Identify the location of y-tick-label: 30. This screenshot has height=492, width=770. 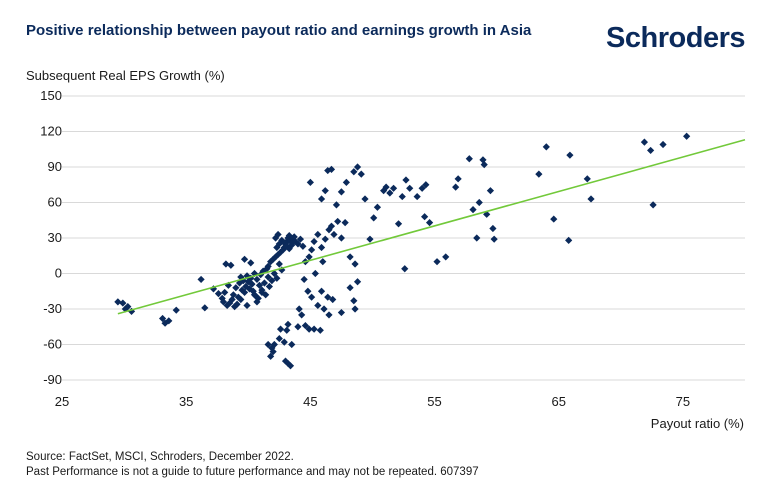
(55, 237).